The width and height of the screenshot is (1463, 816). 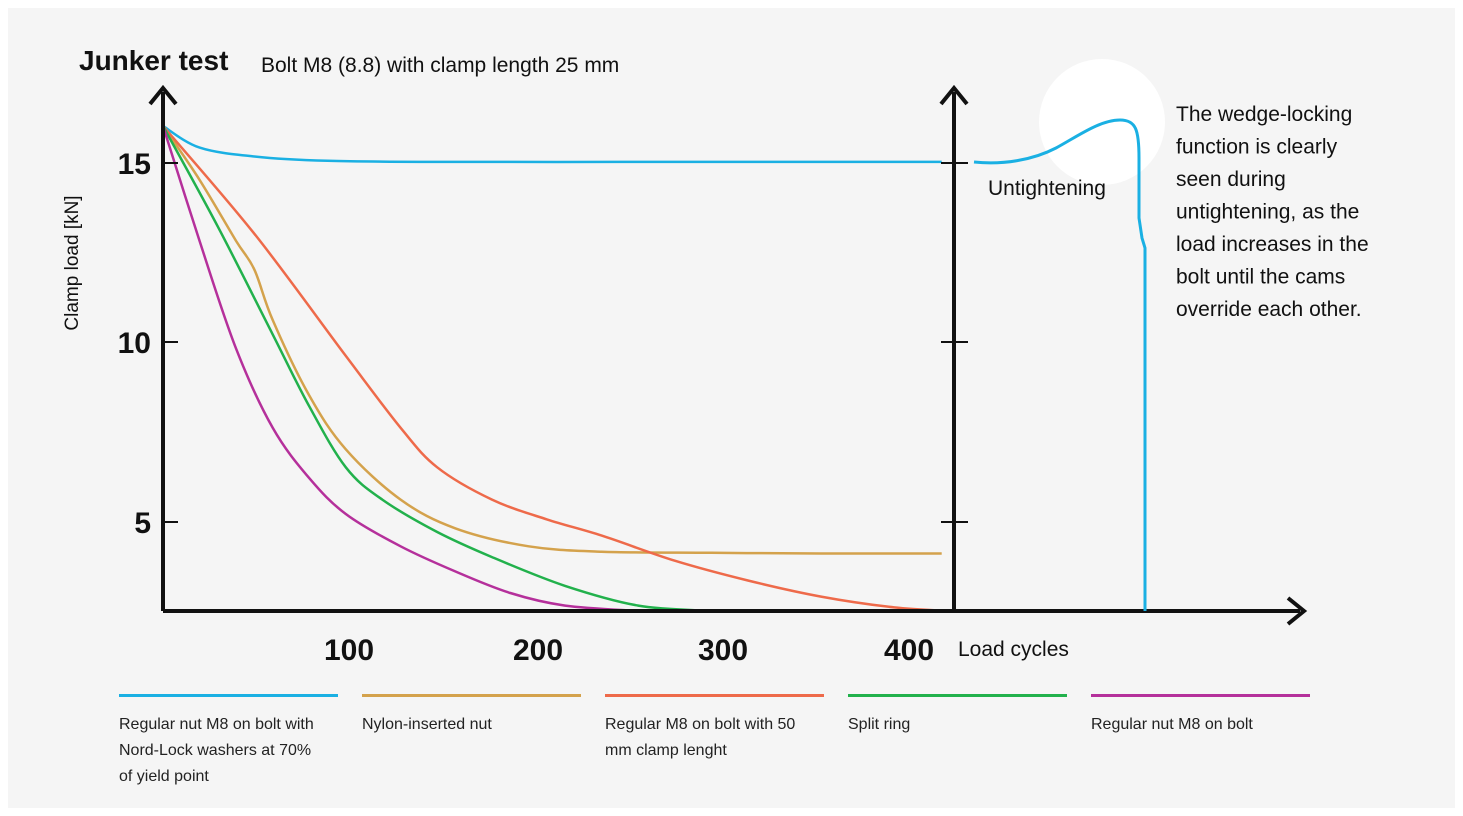 What do you see at coordinates (163, 95) in the screenshot?
I see `y-axis-arrow` at bounding box center [163, 95].